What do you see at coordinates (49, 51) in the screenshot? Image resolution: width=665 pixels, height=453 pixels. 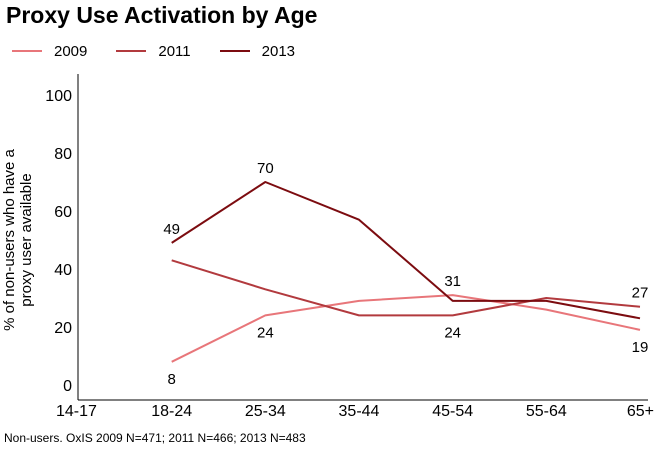 I see `legend-item-2009: 2009` at bounding box center [49, 51].